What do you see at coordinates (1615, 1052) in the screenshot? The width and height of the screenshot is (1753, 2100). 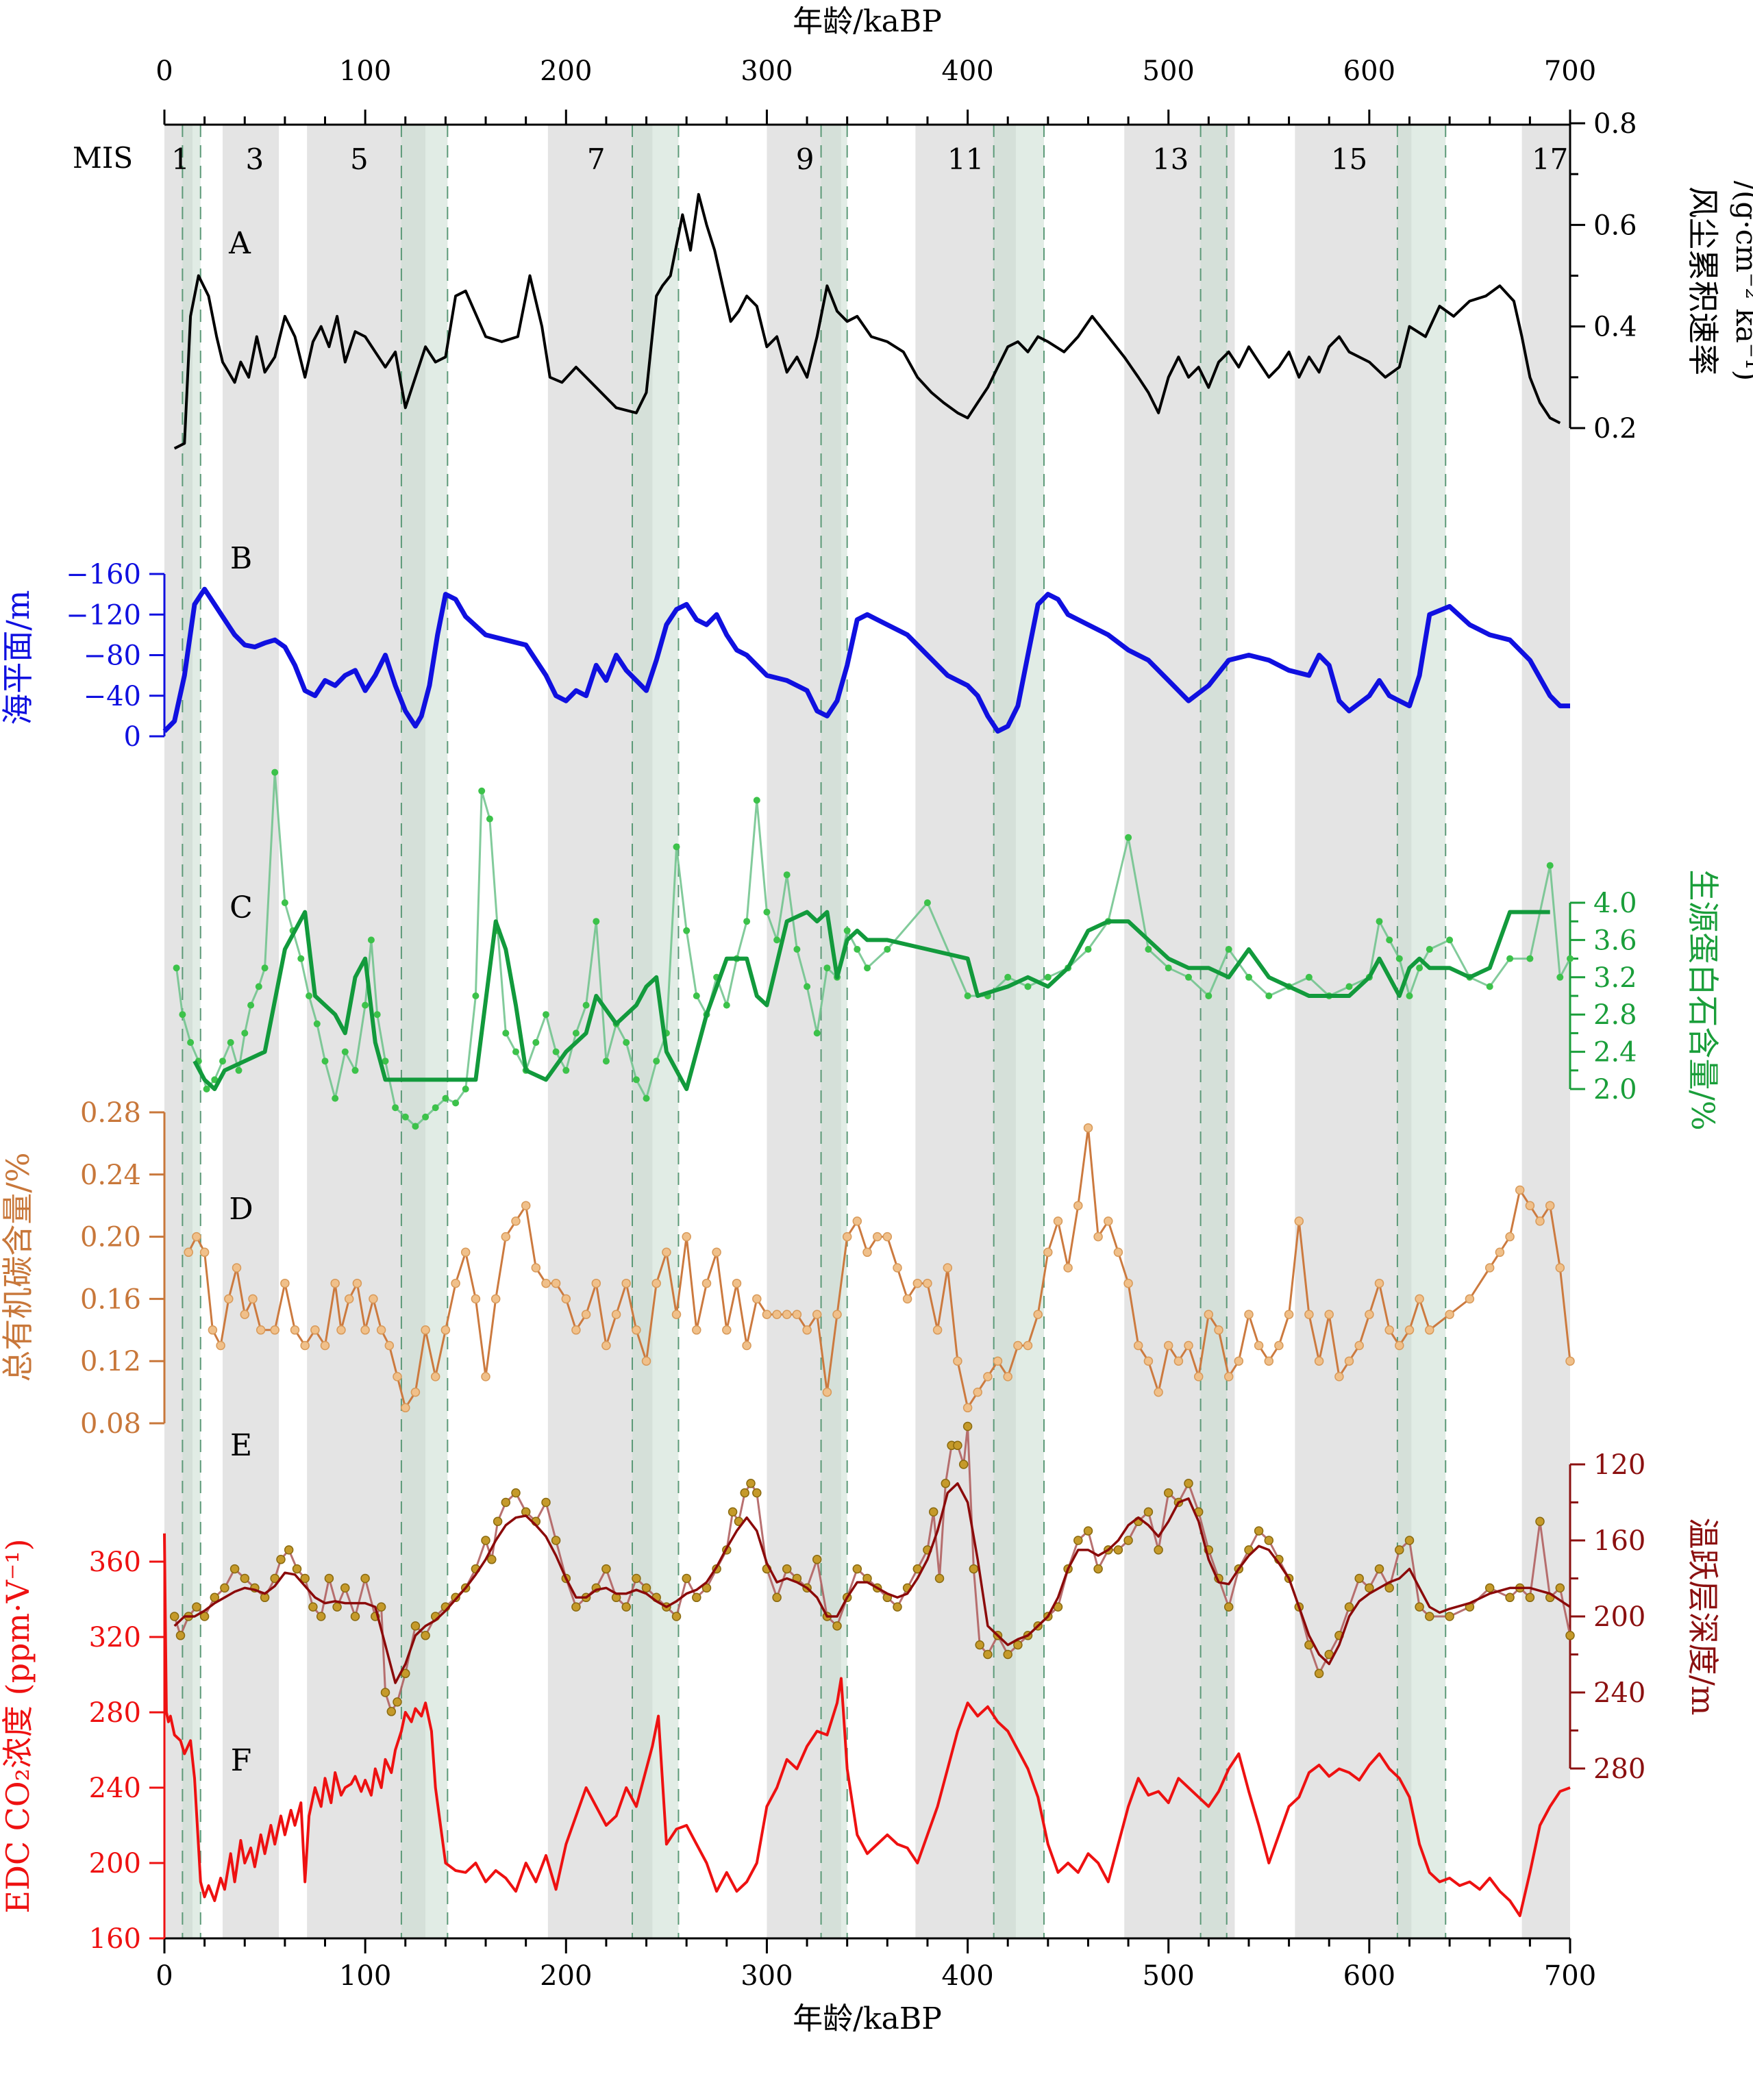 I see `panel-C-y-tick-label: 2.4` at bounding box center [1615, 1052].